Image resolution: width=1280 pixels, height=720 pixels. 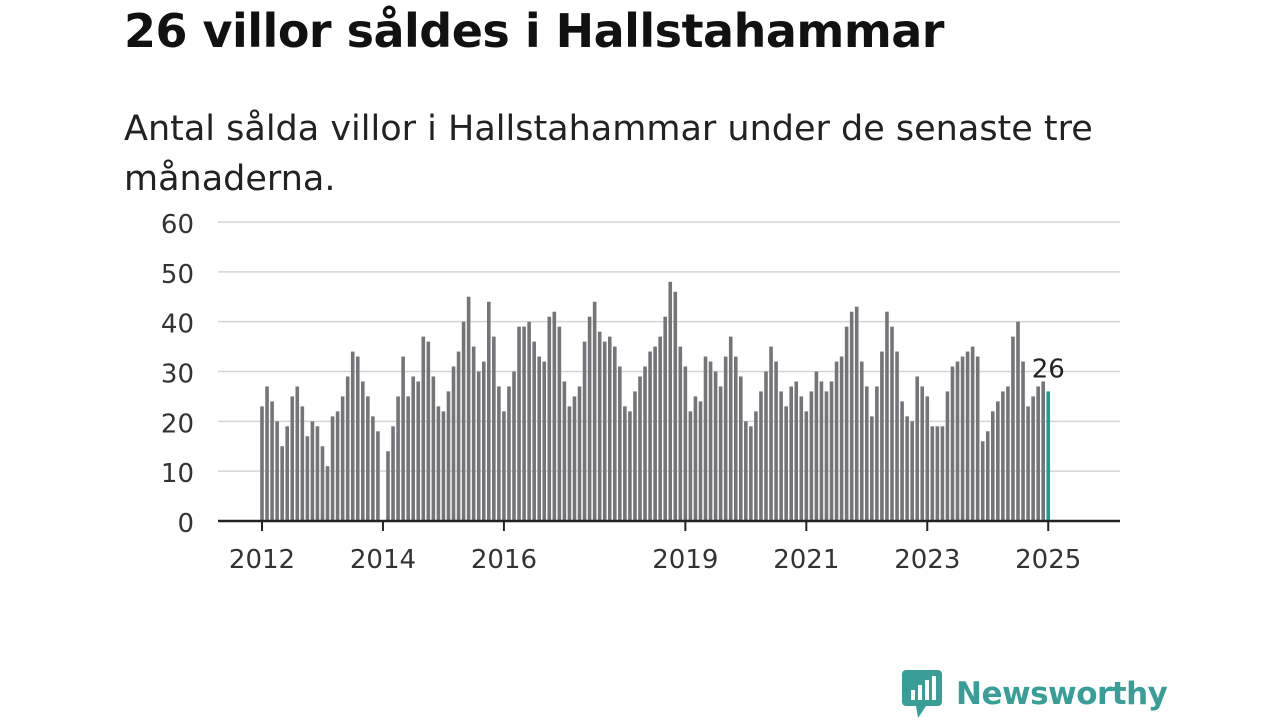 I want to click on y-tick-label: 40, so click(x=177, y=325).